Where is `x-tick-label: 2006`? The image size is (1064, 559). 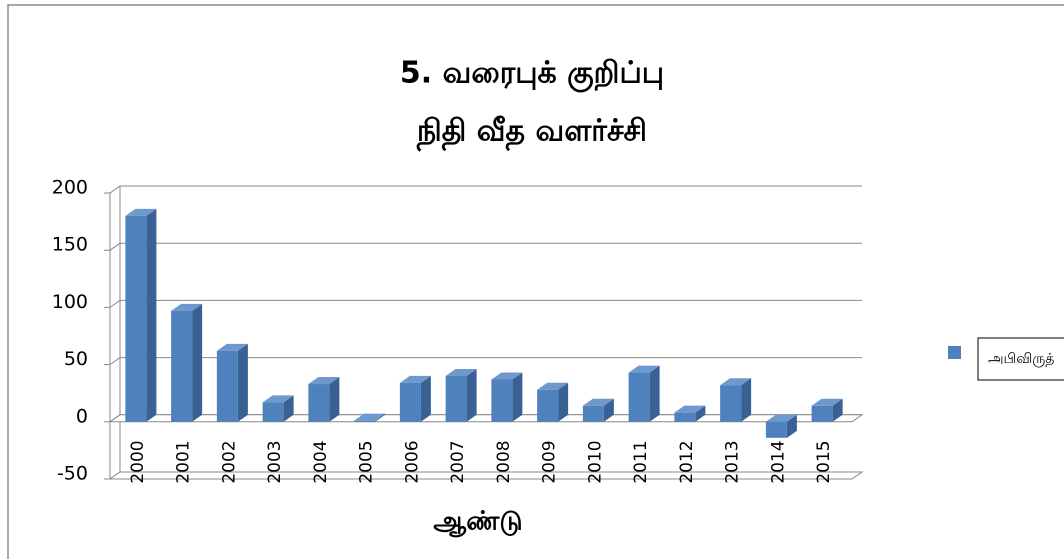 x-tick-label: 2006 is located at coordinates (412, 461).